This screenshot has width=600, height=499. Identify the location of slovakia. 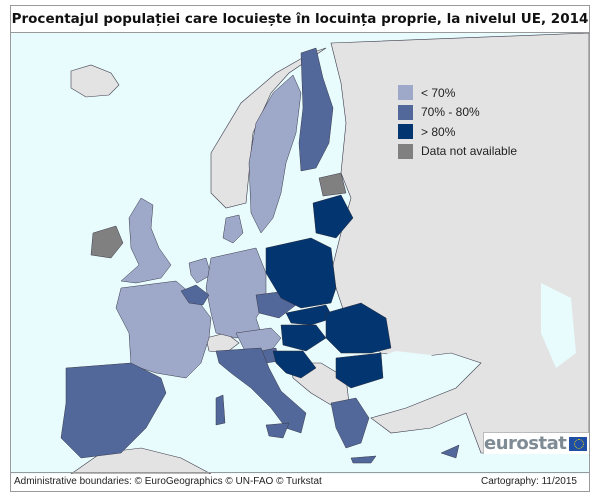
(309, 315).